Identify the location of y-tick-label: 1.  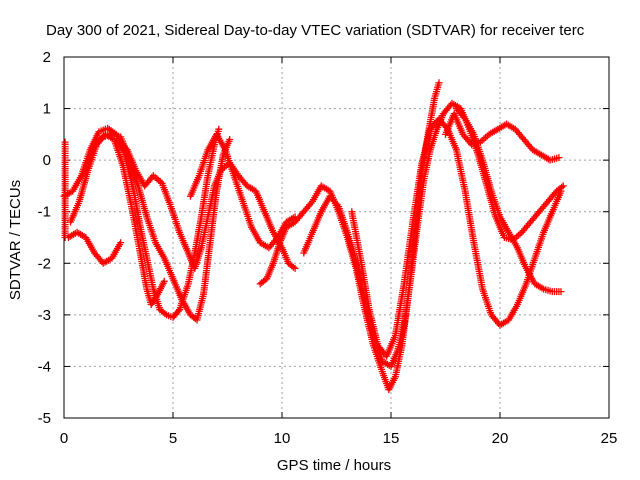
(47, 109).